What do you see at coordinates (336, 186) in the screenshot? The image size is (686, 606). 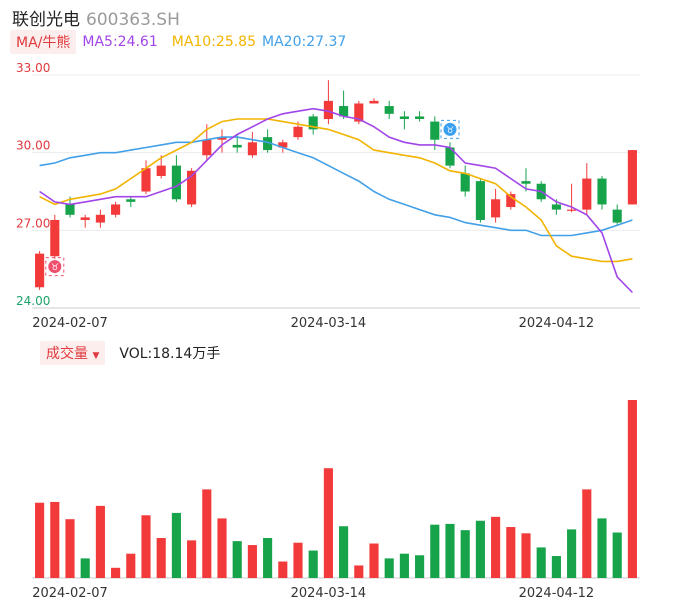 I see `ma20-line` at bounding box center [336, 186].